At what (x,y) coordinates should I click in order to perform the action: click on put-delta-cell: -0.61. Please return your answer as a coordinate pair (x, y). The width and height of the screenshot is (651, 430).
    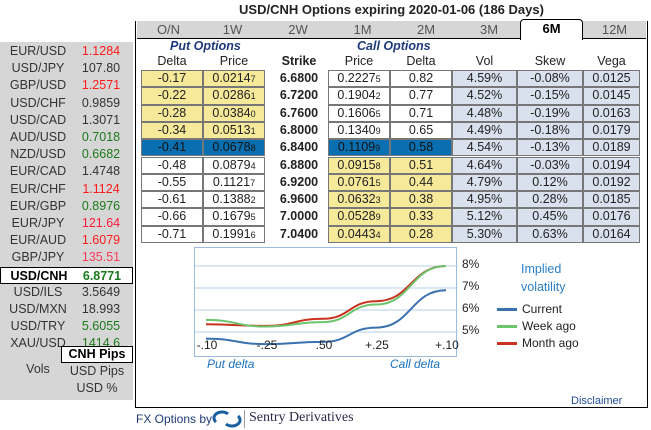
    Looking at the image, I should click on (172, 200).